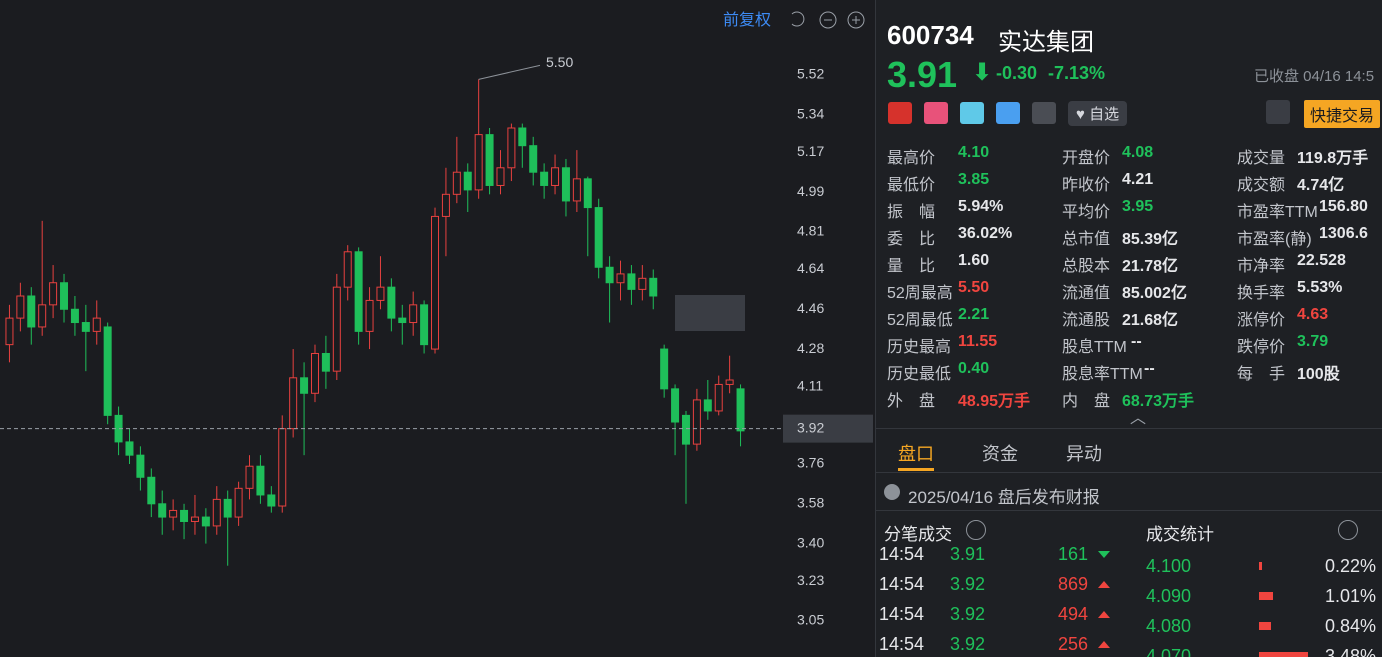  What do you see at coordinates (1046, 42) in the screenshot?
I see `stock-name: 实达集团` at bounding box center [1046, 42].